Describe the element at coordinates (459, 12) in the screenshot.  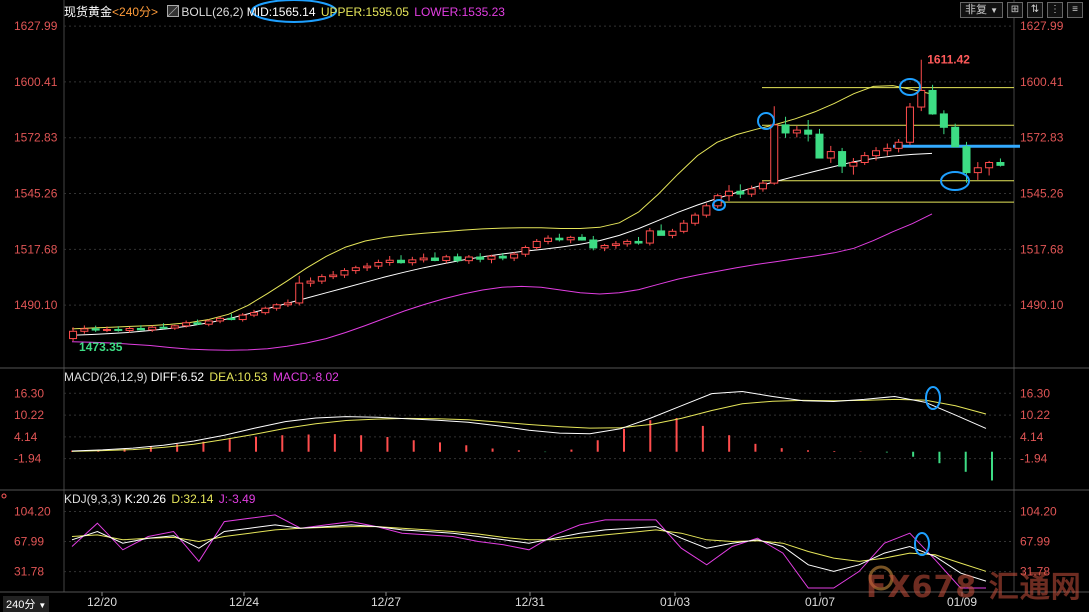
I see `boll-lower-label: LOWER:1535.23` at that location.